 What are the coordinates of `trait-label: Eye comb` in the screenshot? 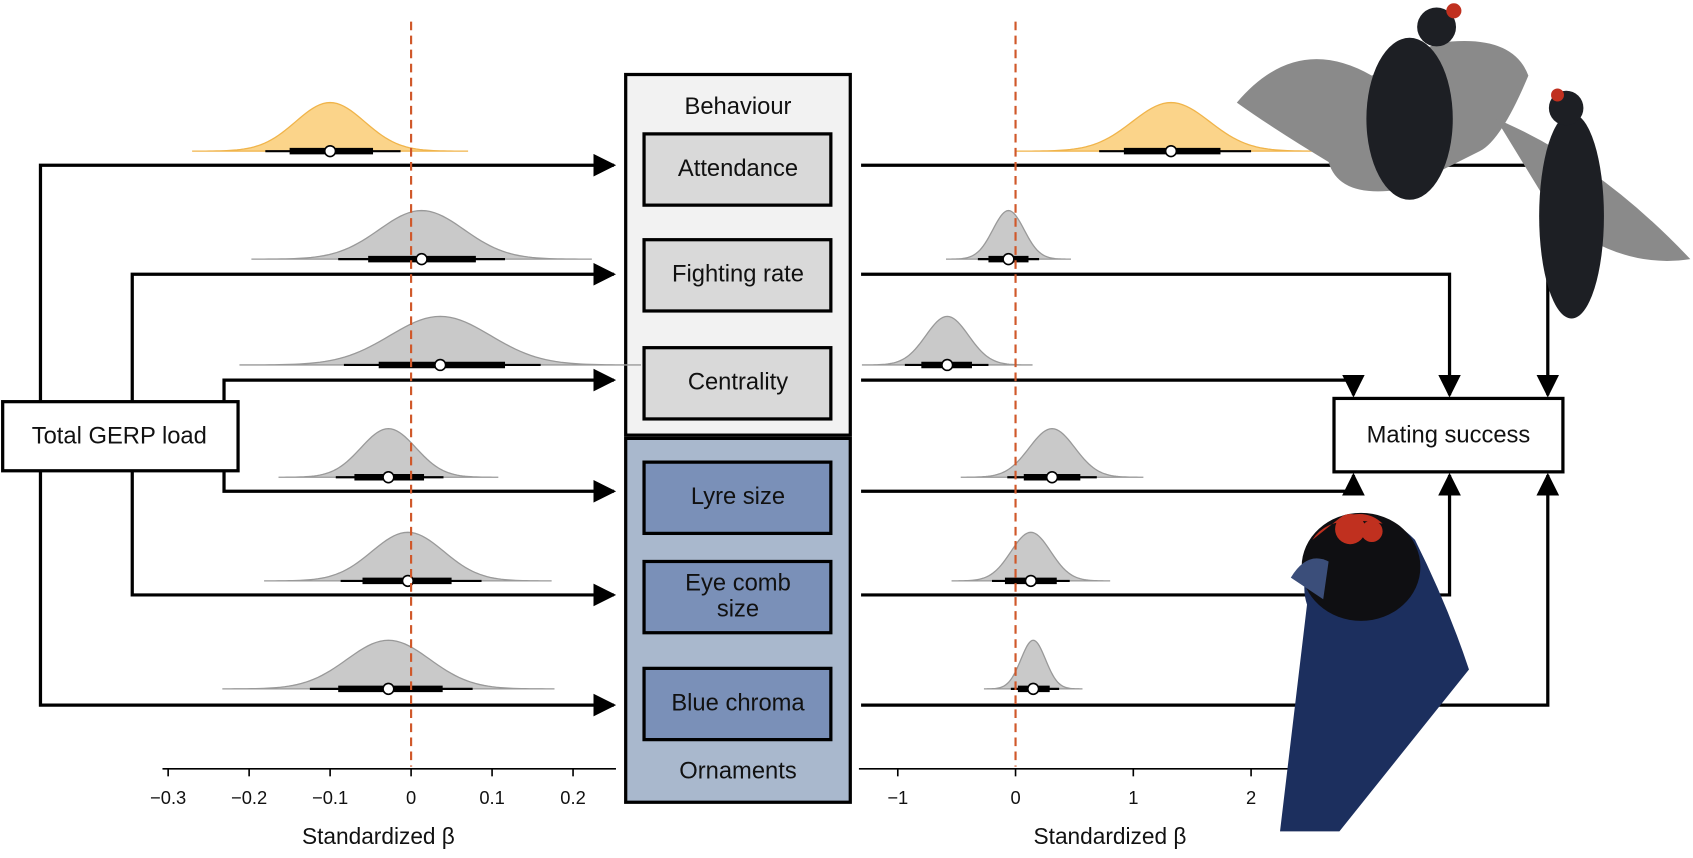 It's located at (738, 582).